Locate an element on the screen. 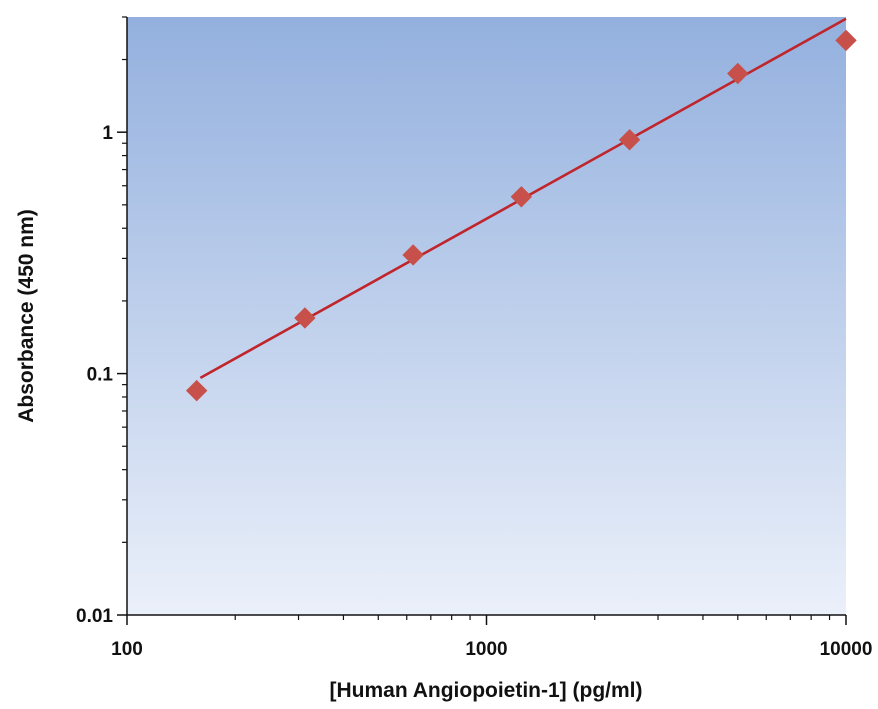 This screenshot has width=878, height=709. y-tick-label: 1 is located at coordinates (107, 133).